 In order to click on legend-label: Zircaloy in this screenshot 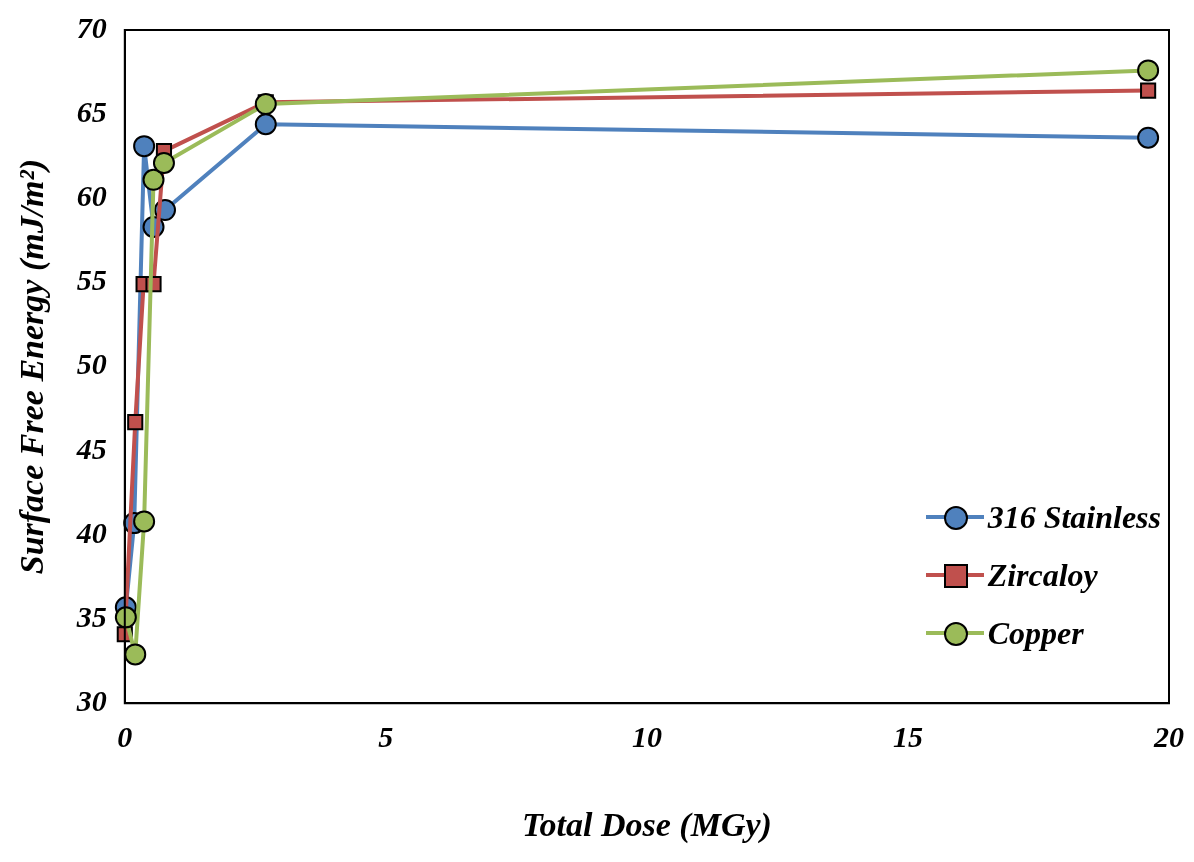, I will do `click(1042, 575)`.